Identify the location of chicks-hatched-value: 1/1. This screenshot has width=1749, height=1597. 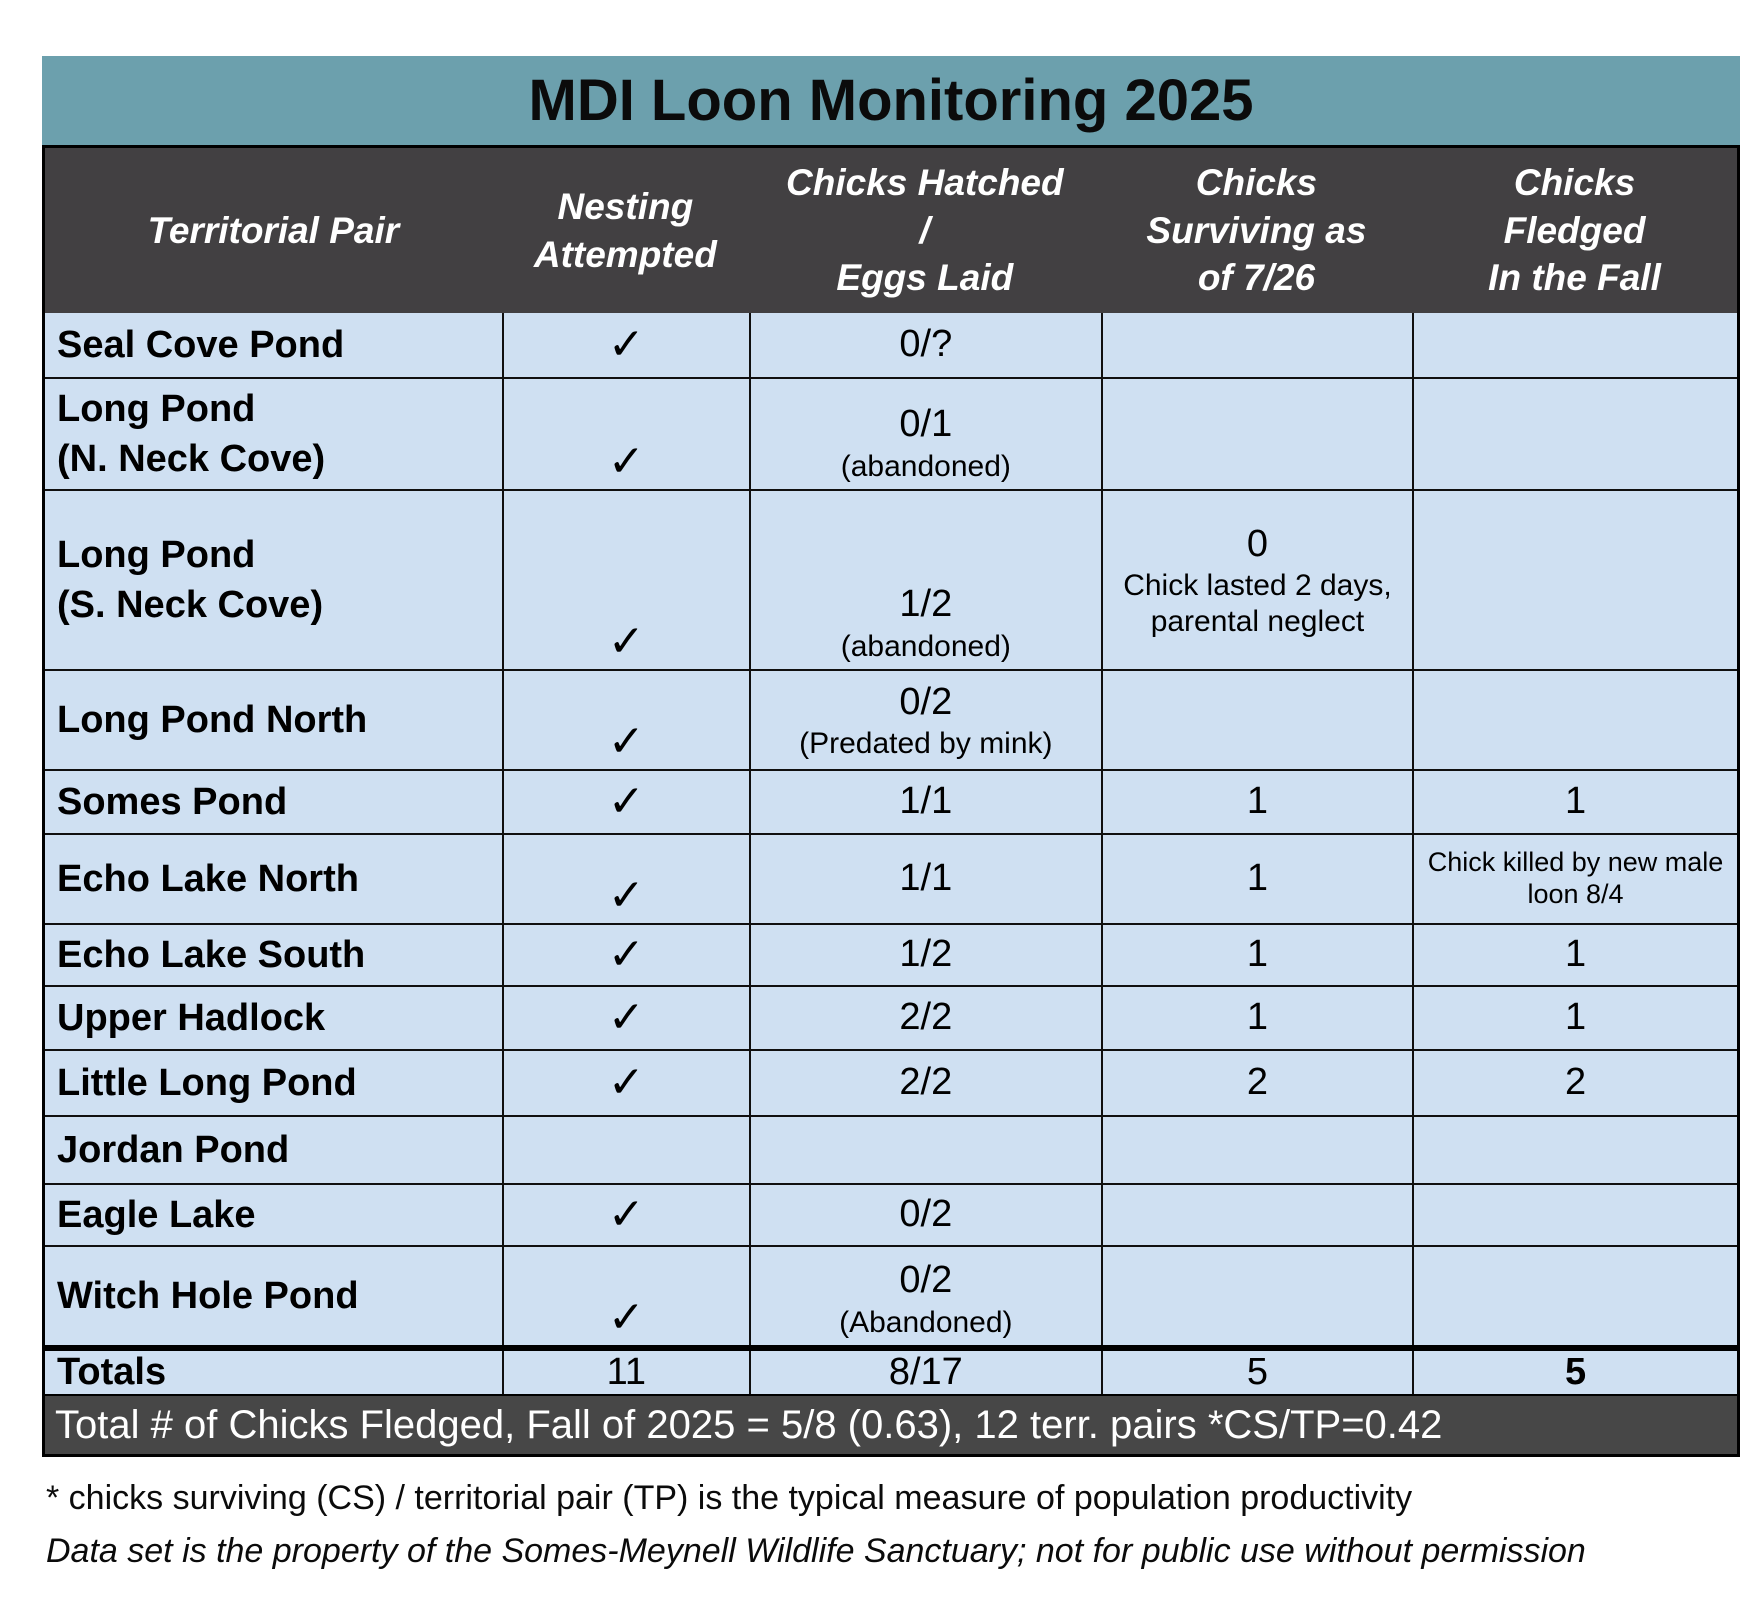
(926, 801).